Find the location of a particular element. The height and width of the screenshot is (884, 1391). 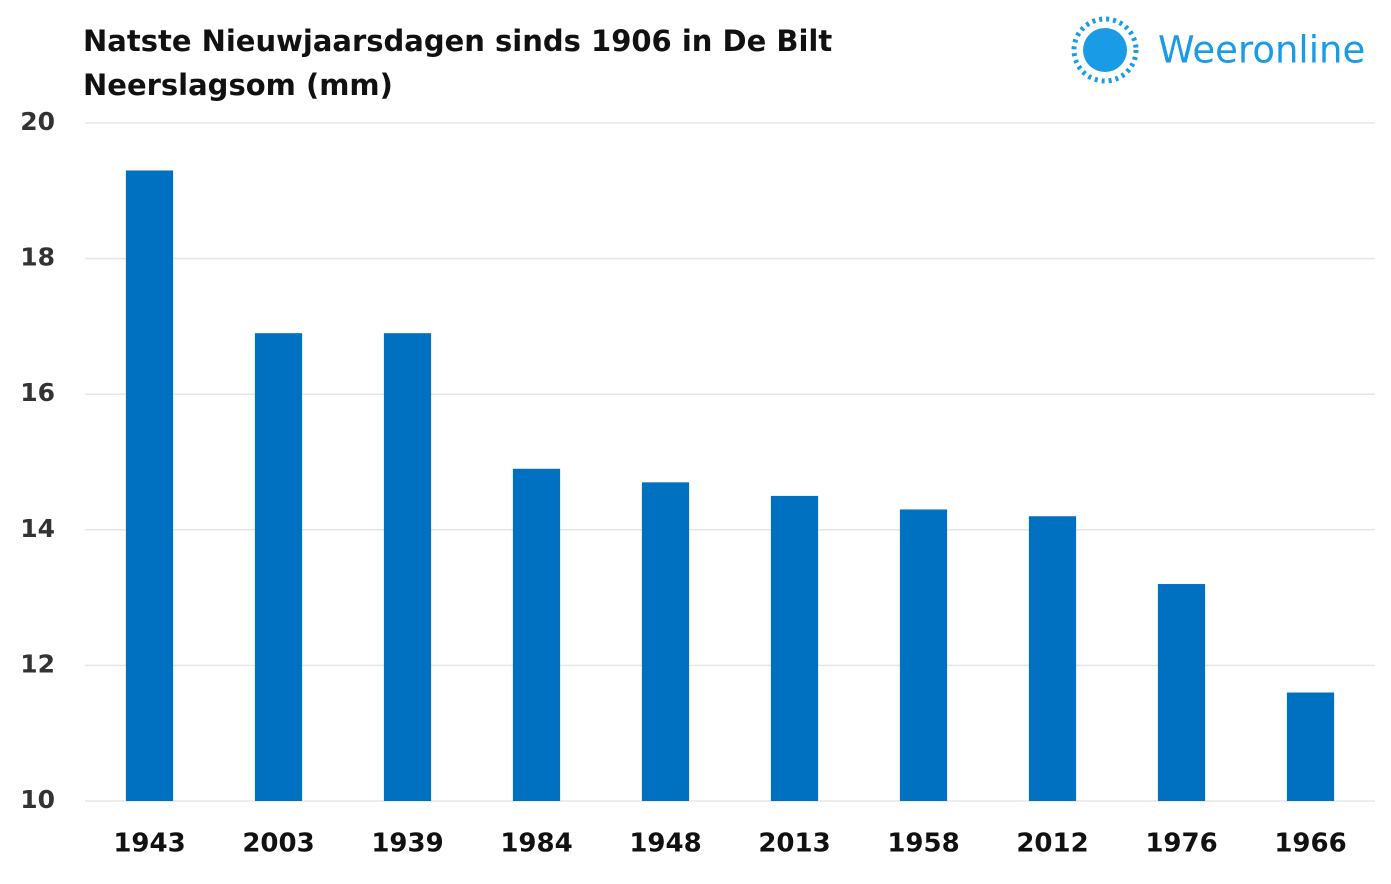

x-tick-label: 2012 is located at coordinates (1052, 844).